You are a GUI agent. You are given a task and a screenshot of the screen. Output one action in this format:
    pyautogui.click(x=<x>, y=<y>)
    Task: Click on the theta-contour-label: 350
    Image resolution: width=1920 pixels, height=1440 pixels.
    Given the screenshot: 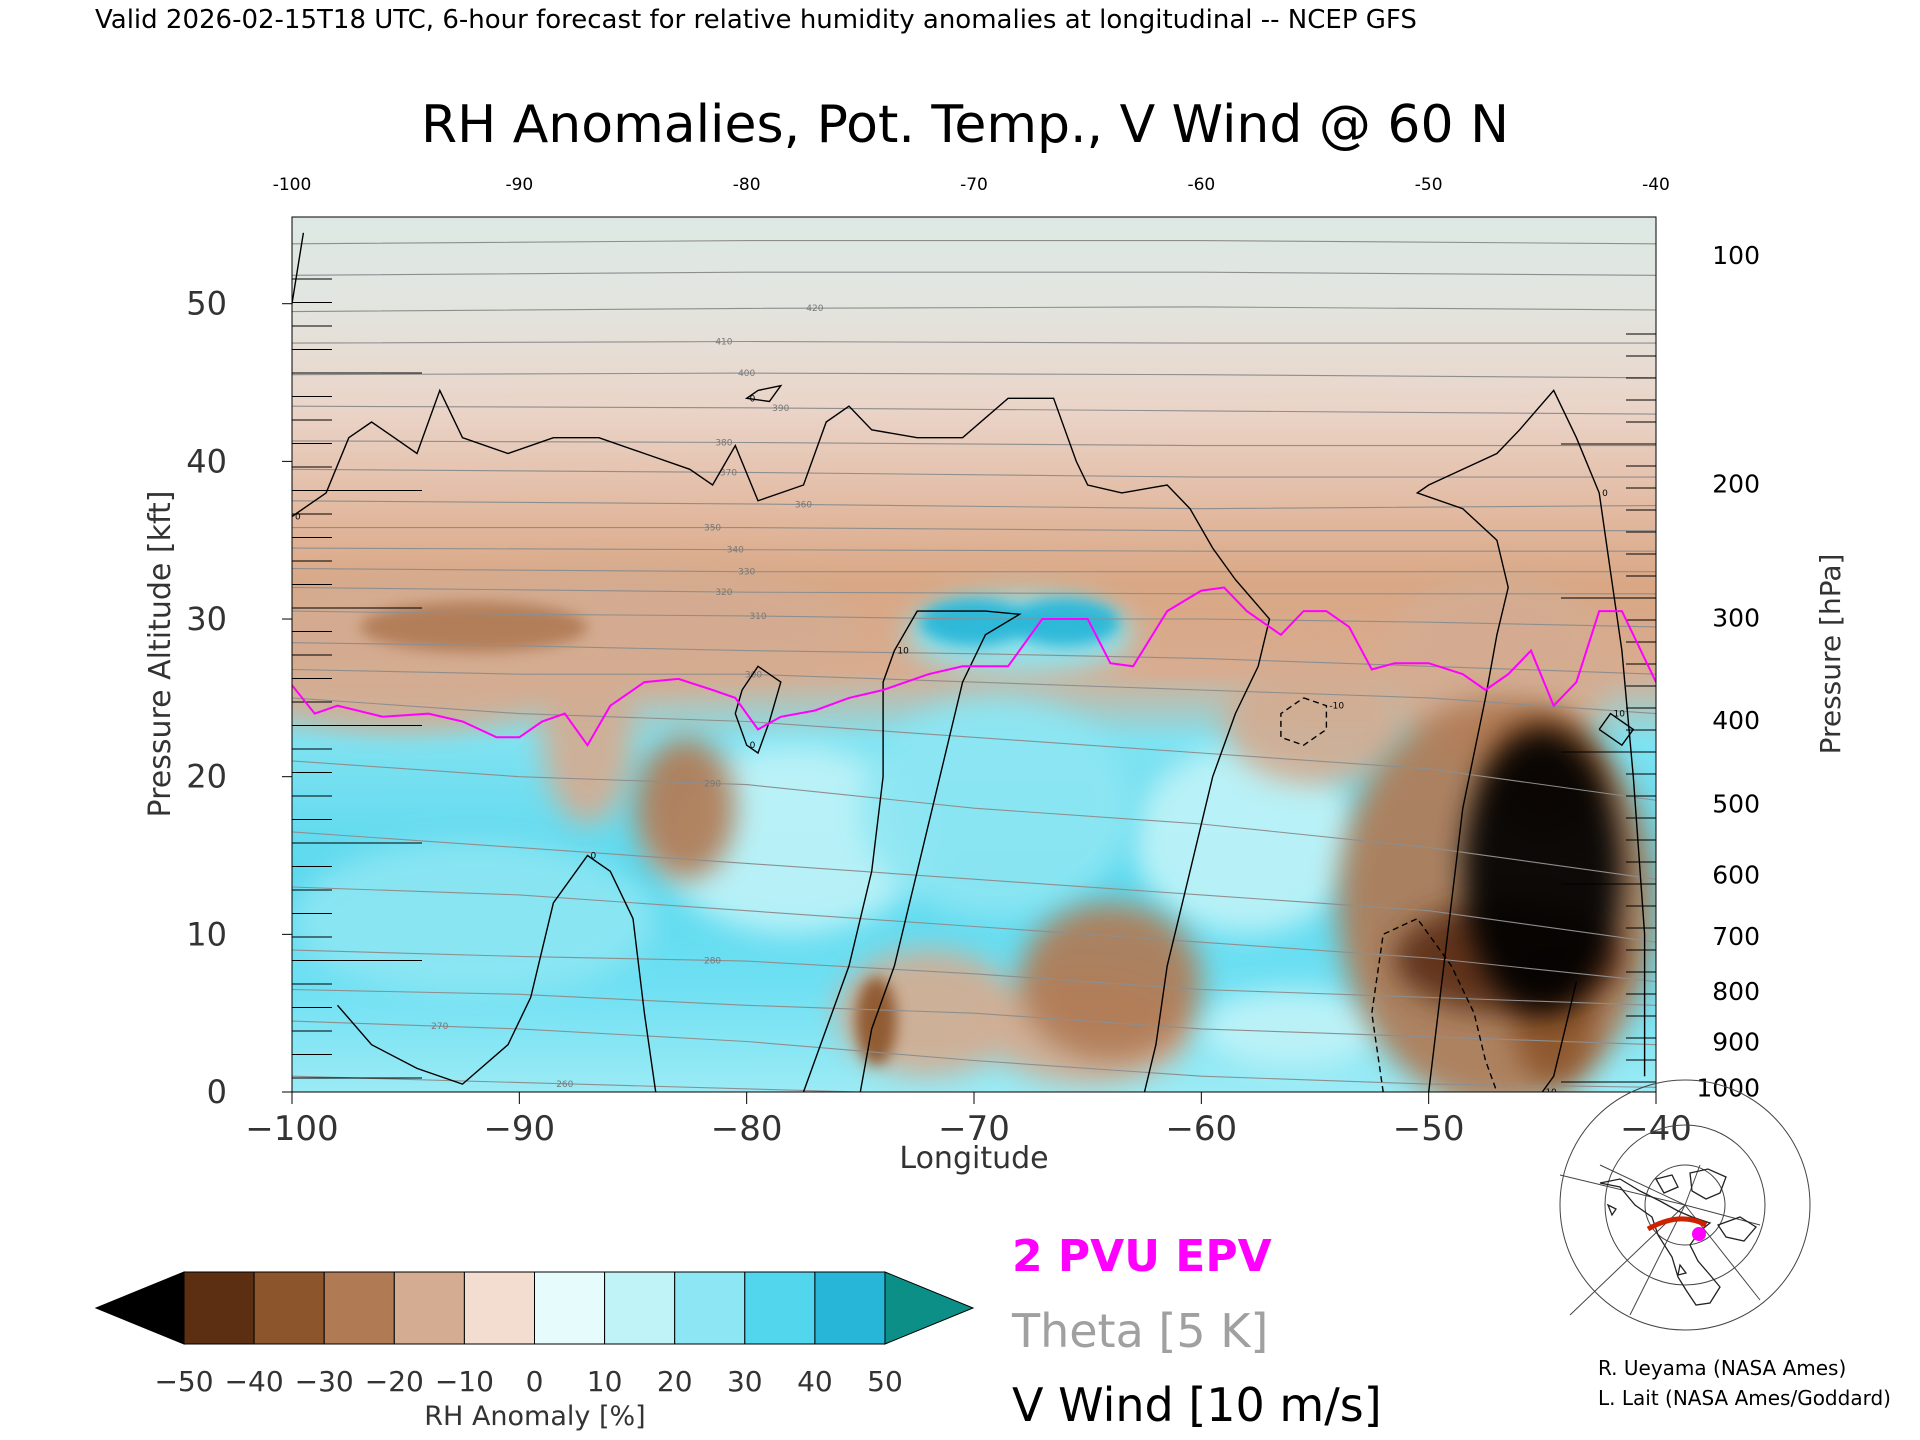 What is the action you would take?
    pyautogui.click(x=712, y=529)
    